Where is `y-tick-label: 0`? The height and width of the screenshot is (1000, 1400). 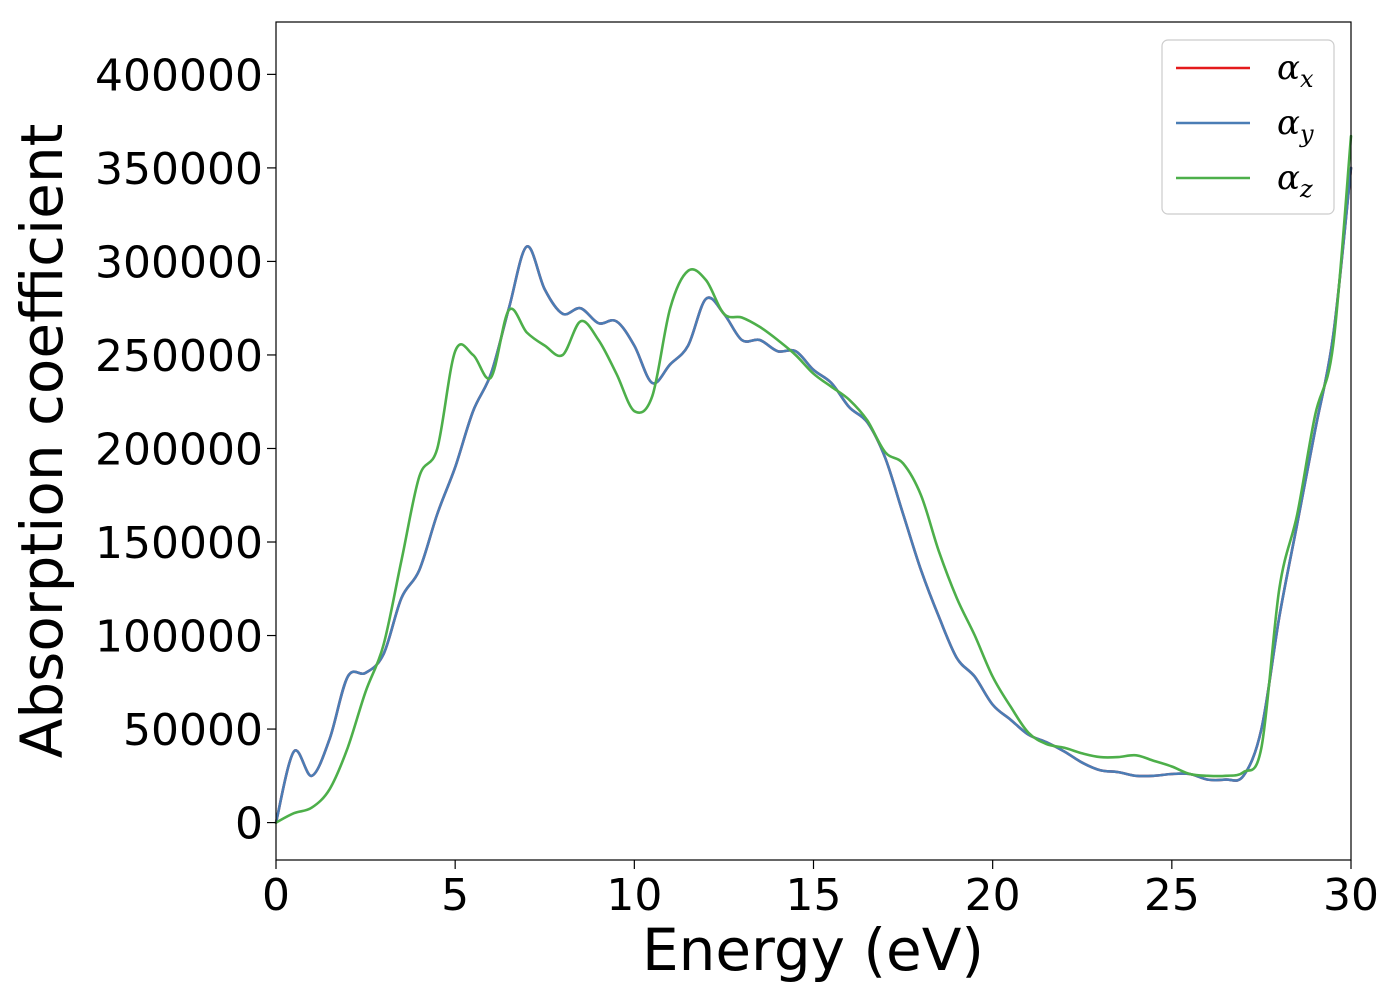 y-tick-label: 0 is located at coordinates (249, 824).